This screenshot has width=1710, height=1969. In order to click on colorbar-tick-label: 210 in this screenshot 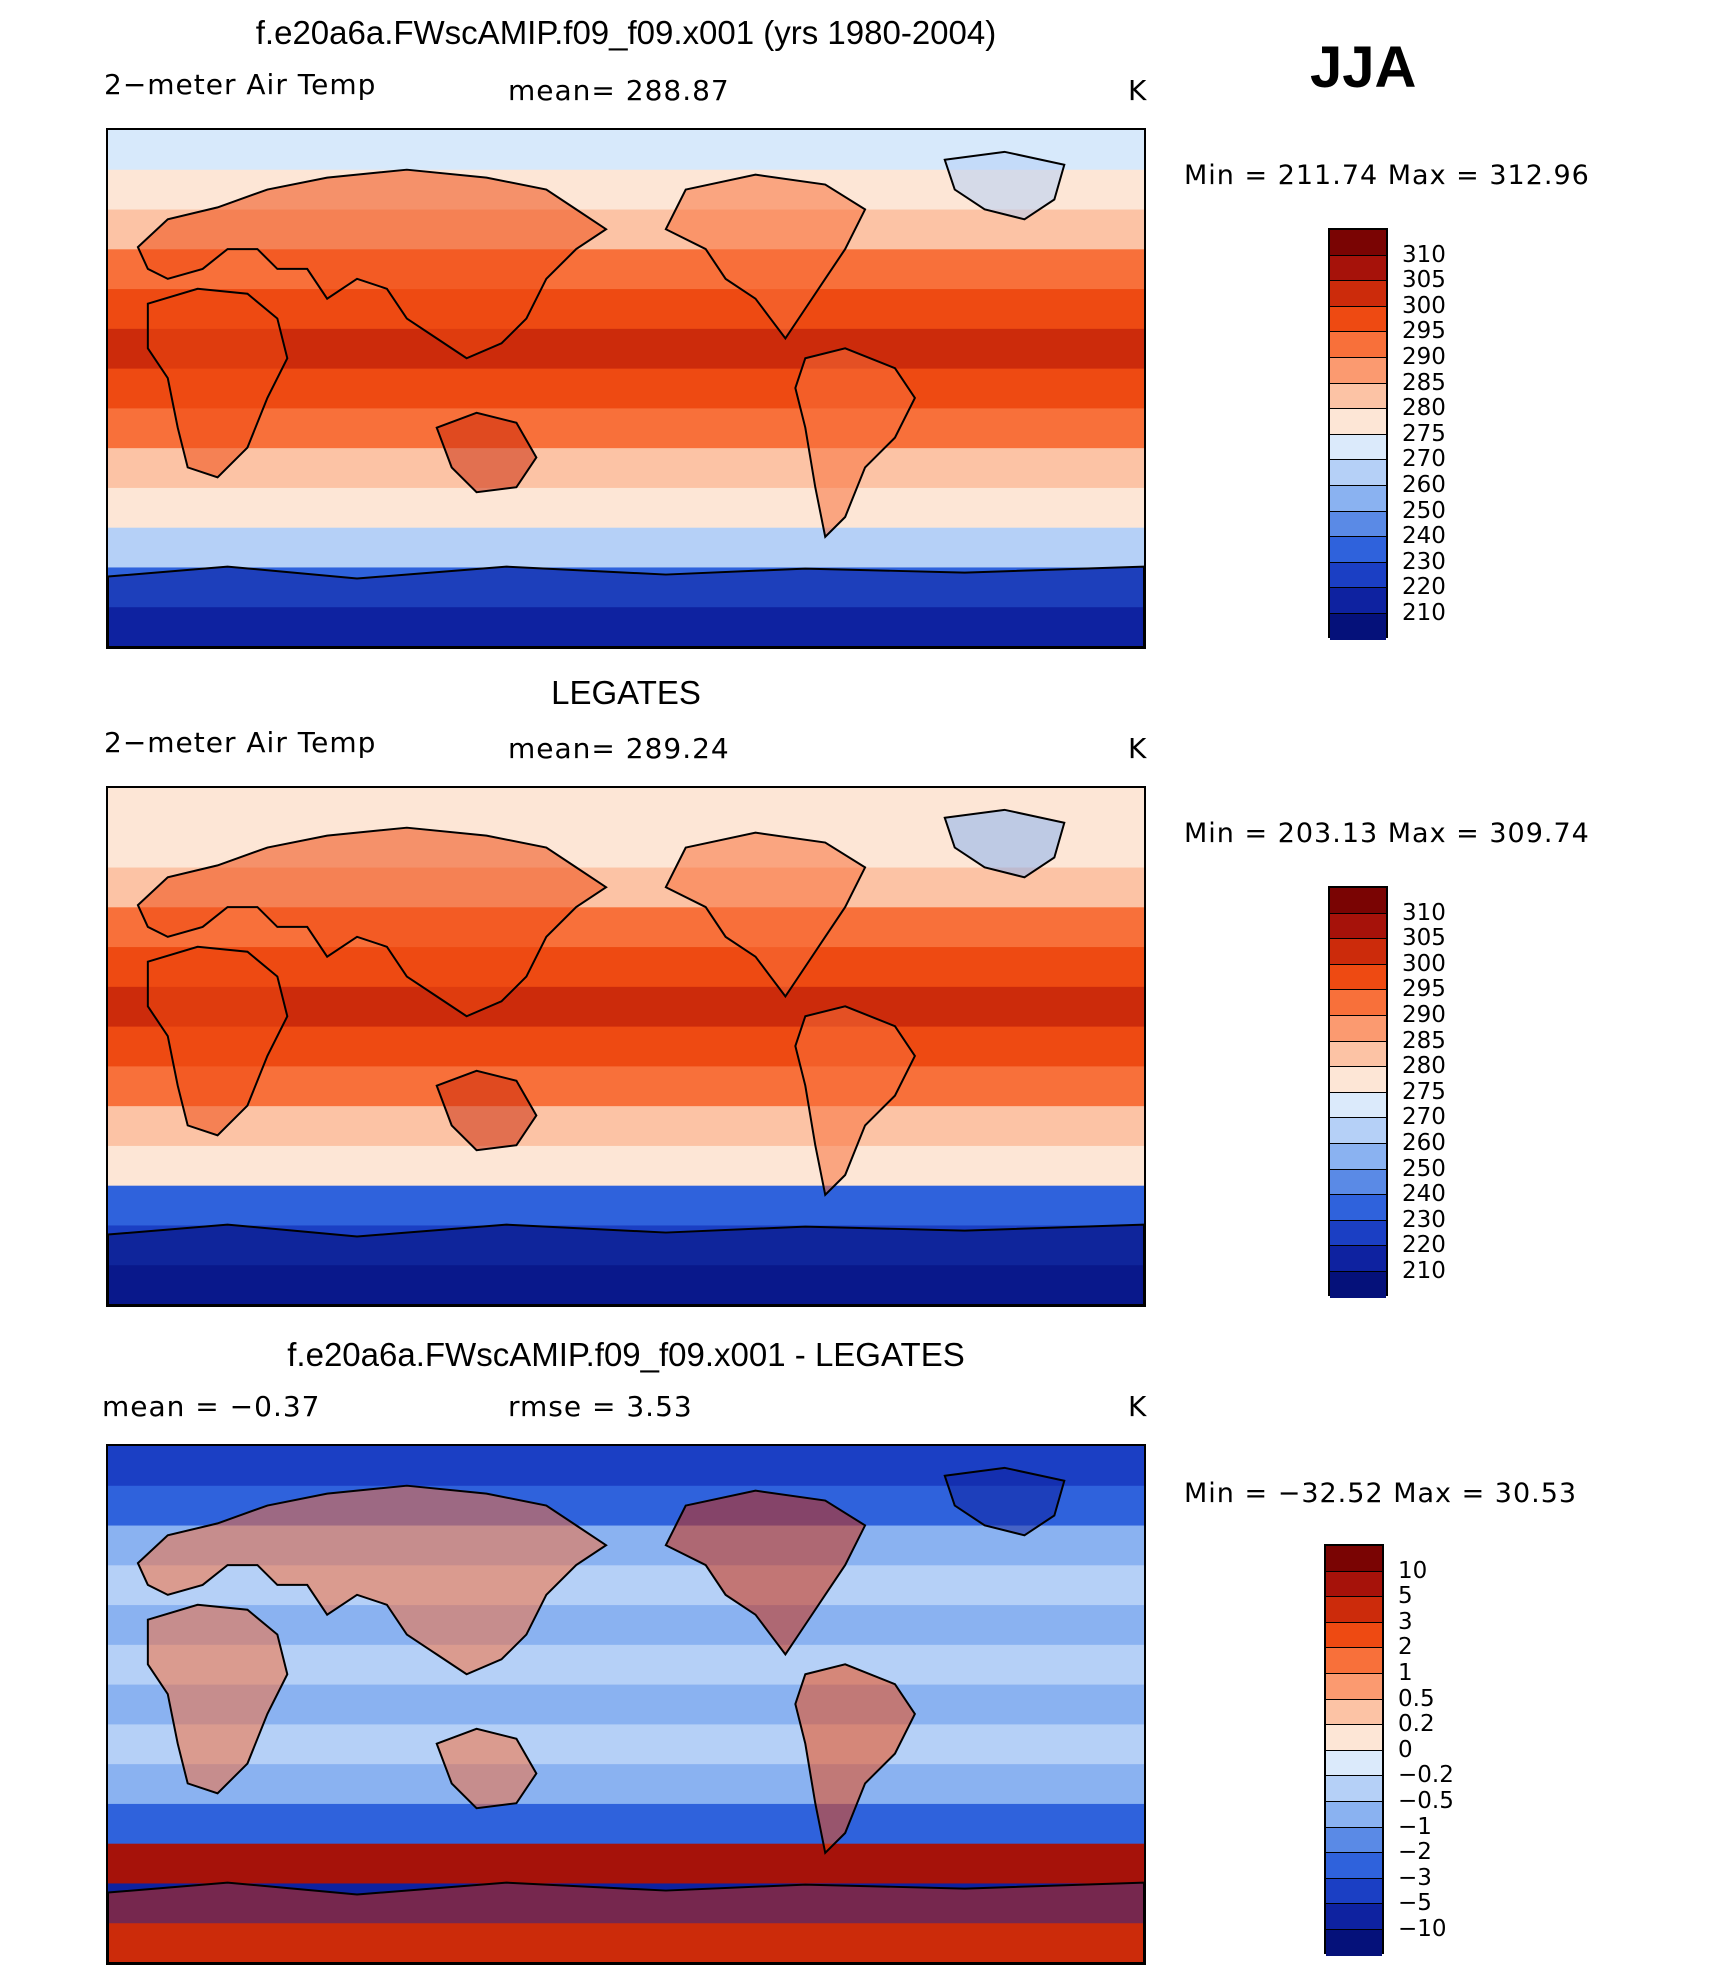, I will do `click(1424, 613)`.